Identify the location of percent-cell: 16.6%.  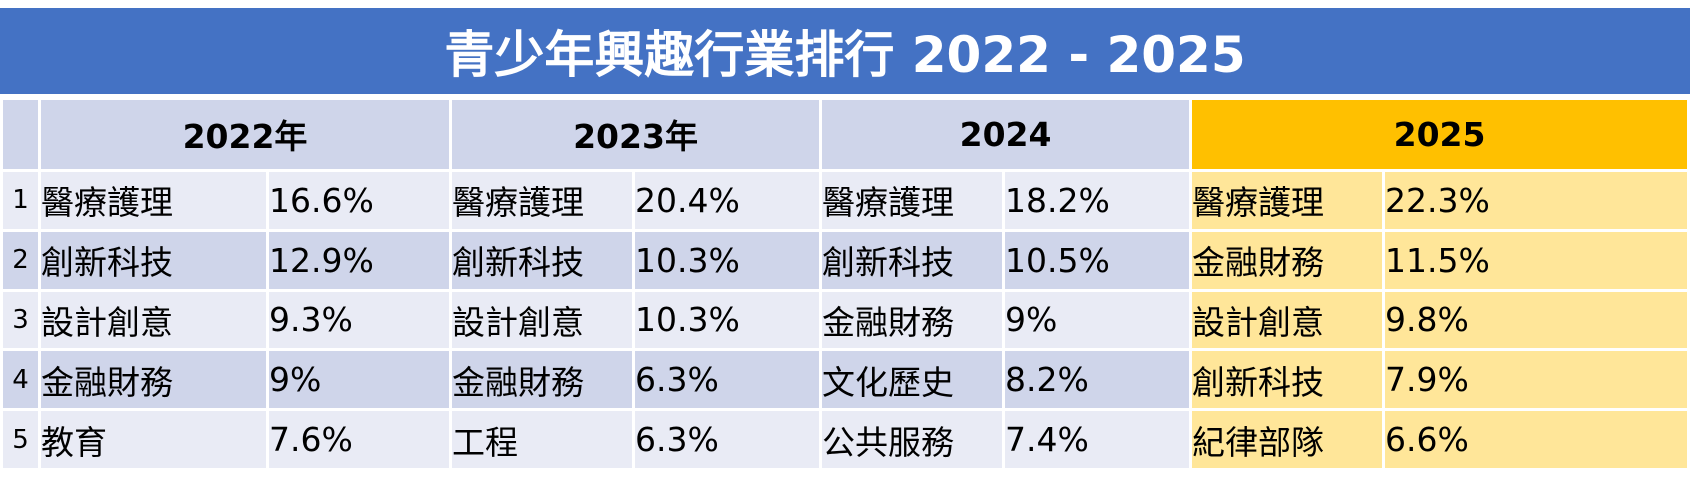
(359, 200).